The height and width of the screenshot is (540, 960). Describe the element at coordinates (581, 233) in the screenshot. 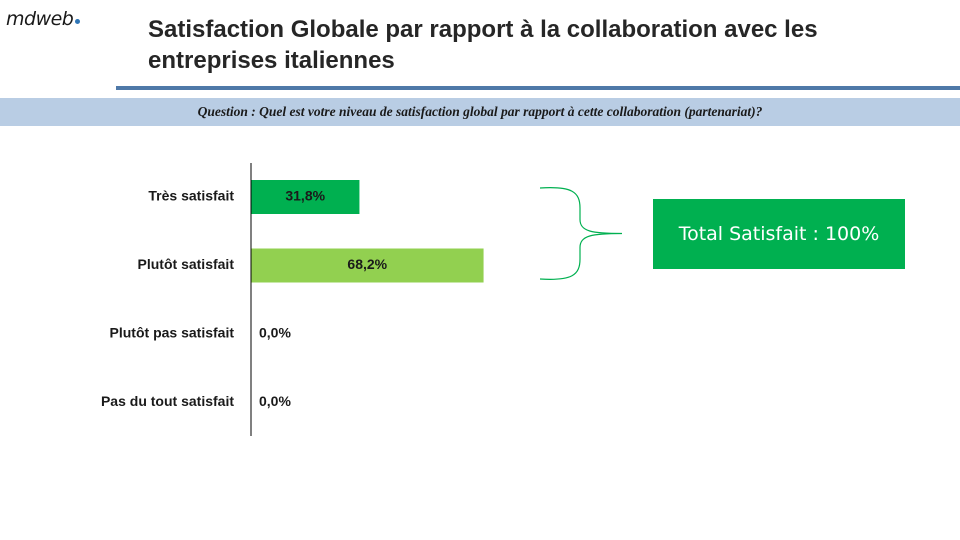

I see `satisfied-brace` at that location.